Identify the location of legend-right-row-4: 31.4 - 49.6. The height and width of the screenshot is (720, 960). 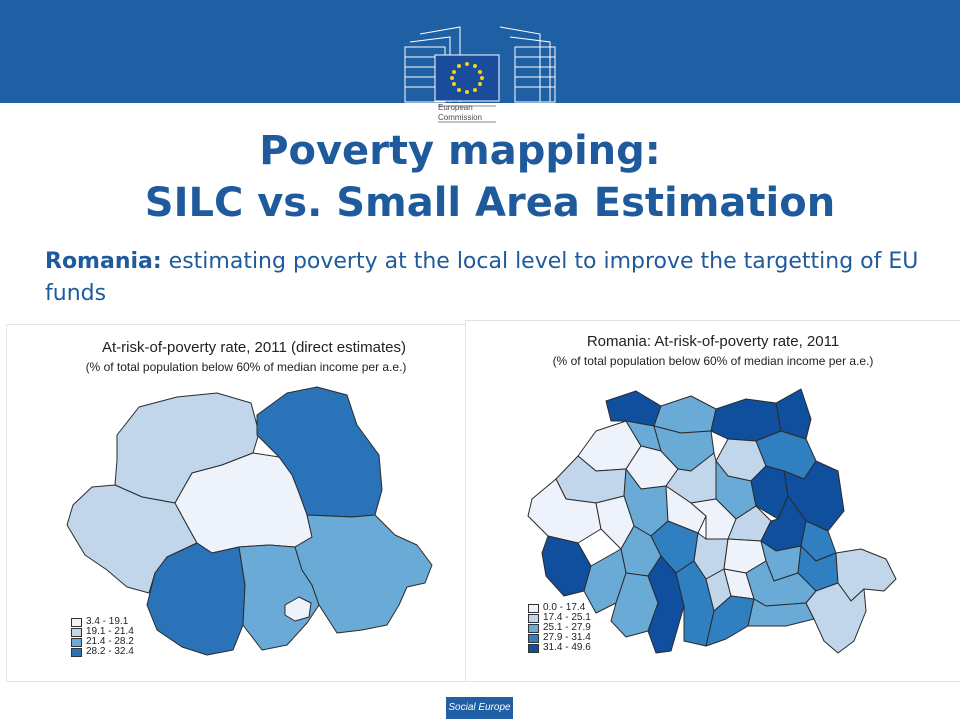
(559, 648).